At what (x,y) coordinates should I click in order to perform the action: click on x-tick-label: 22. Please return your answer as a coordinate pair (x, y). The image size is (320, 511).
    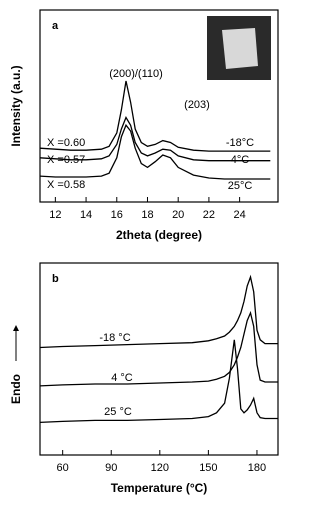
    Looking at the image, I should click on (209, 215).